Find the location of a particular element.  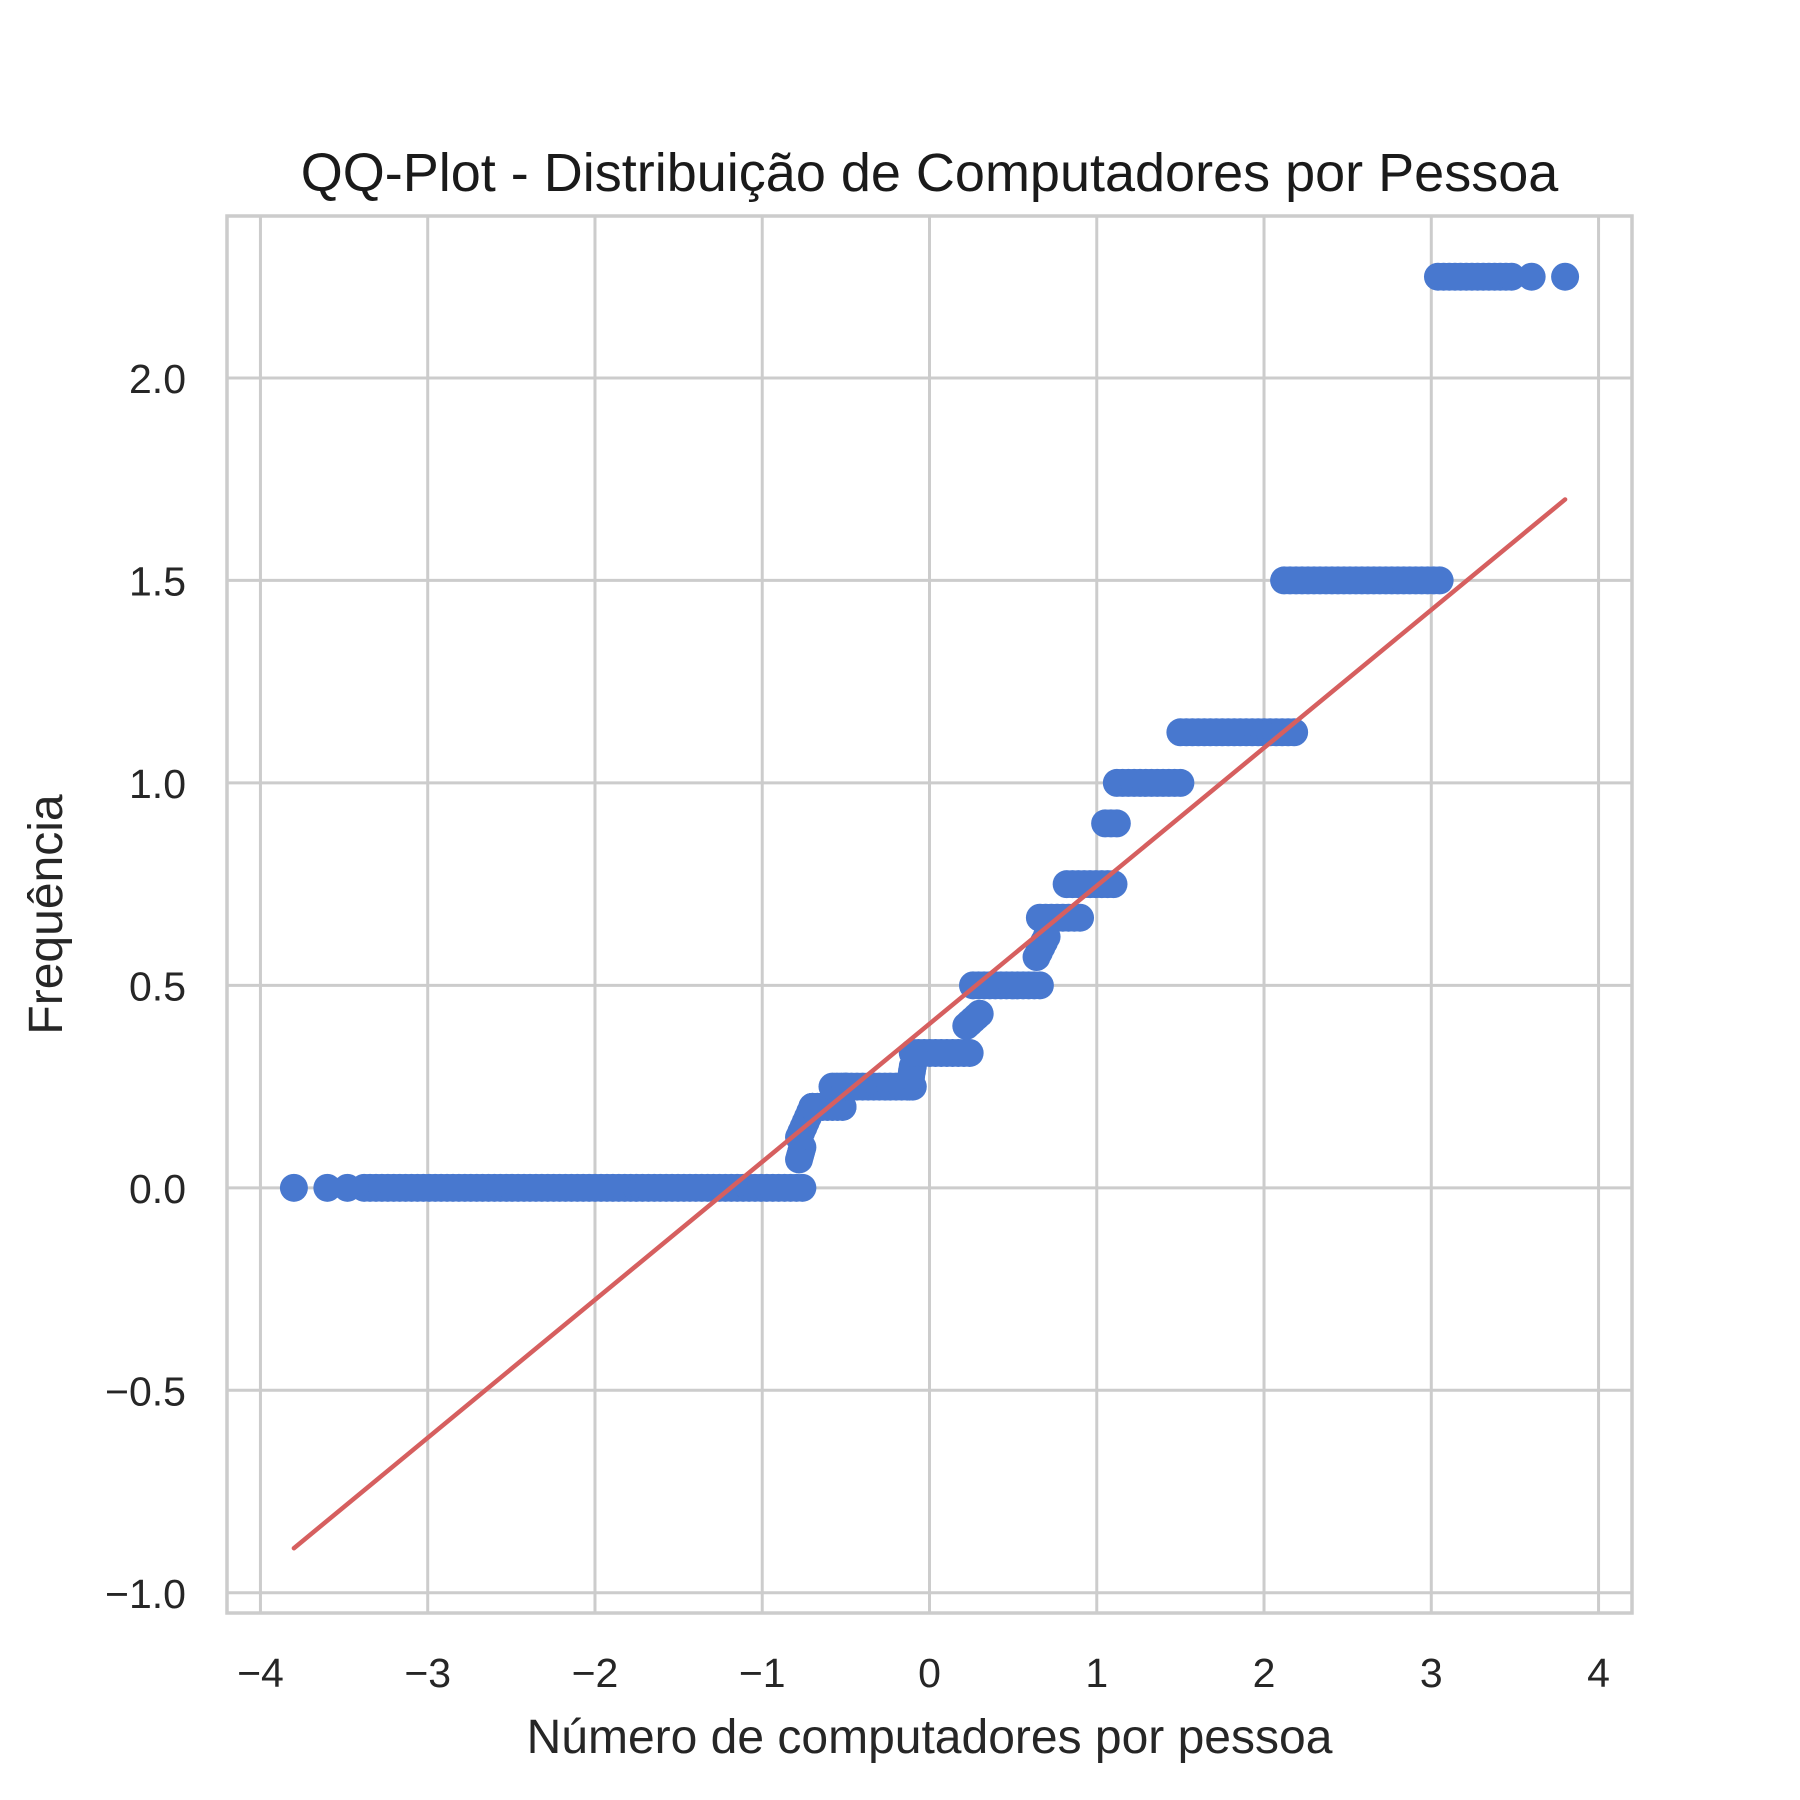

y-tick-labels: −1.0 −0.5 0.0 0.5 1.0 1.5 2.0 is located at coordinates (145, 986).